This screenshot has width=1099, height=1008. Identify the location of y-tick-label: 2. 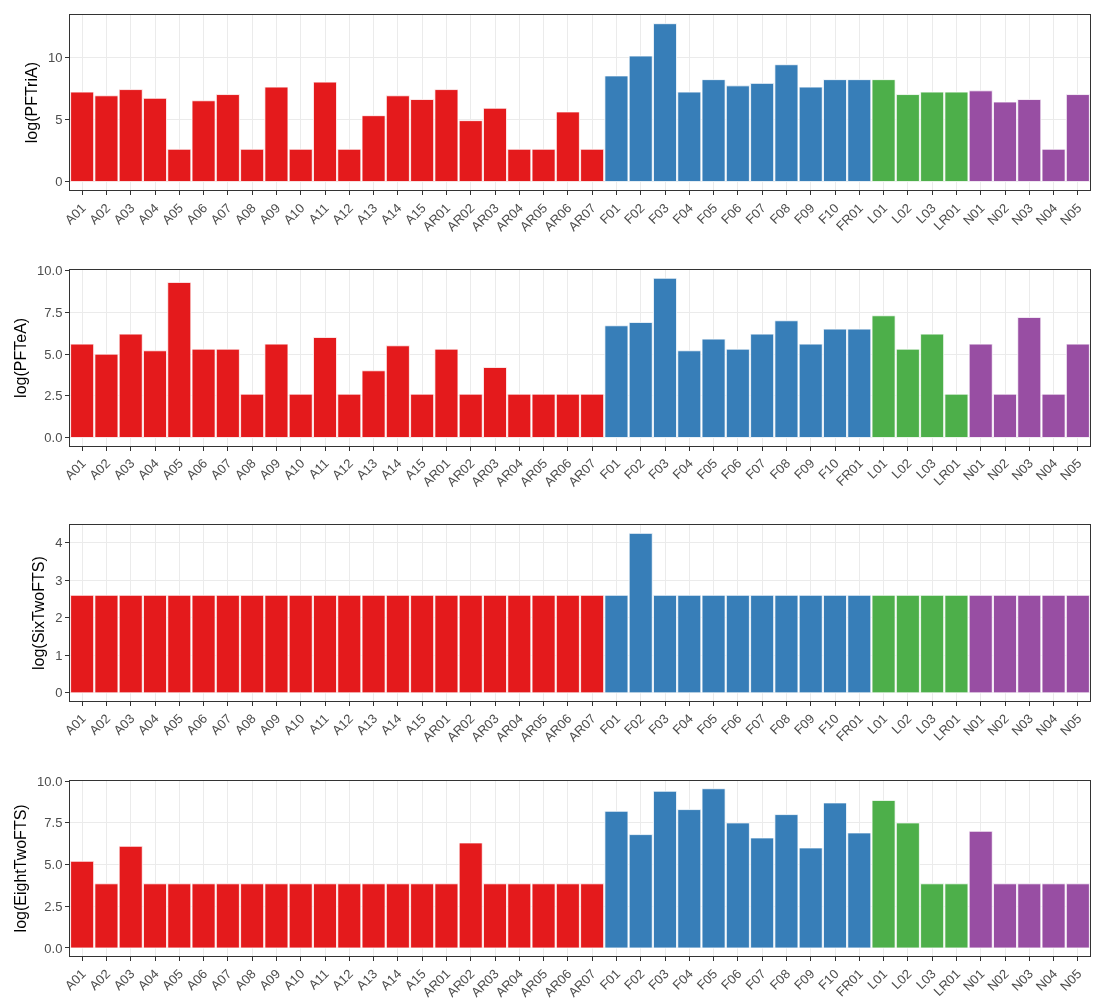
(59, 618).